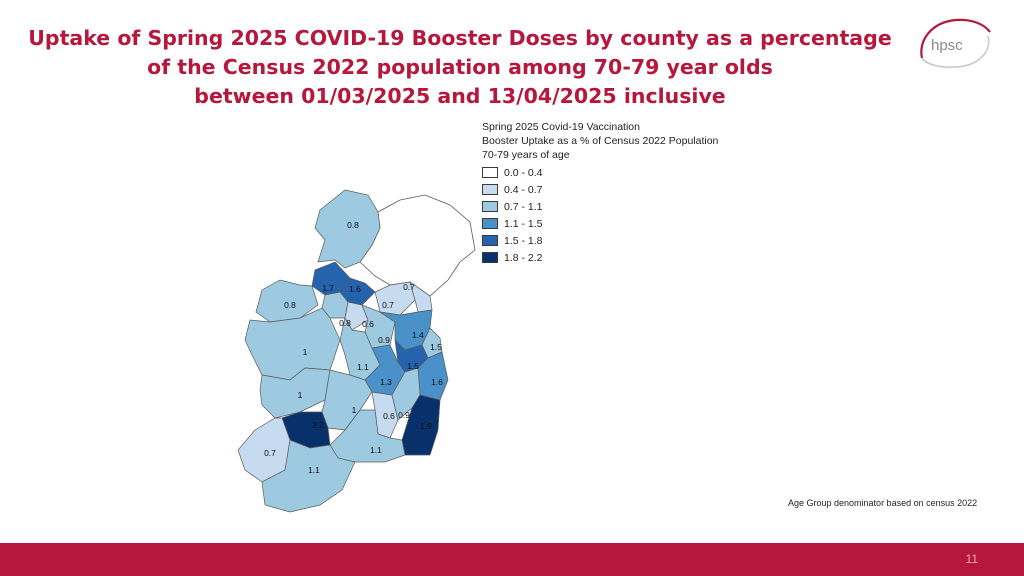 This screenshot has width=1024, height=576. I want to click on legend-entry: 1.1 - 1.5, so click(600, 223).